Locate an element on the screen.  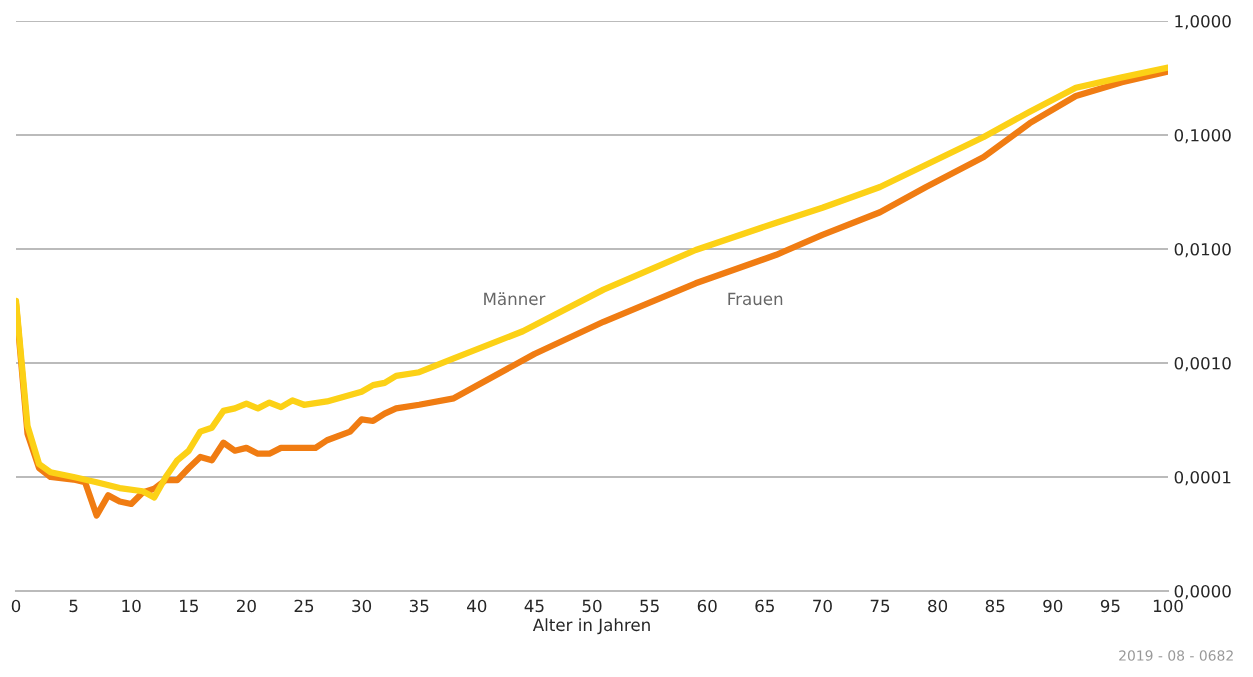
y-tick-label: 0,1000 is located at coordinates (1202, 136).